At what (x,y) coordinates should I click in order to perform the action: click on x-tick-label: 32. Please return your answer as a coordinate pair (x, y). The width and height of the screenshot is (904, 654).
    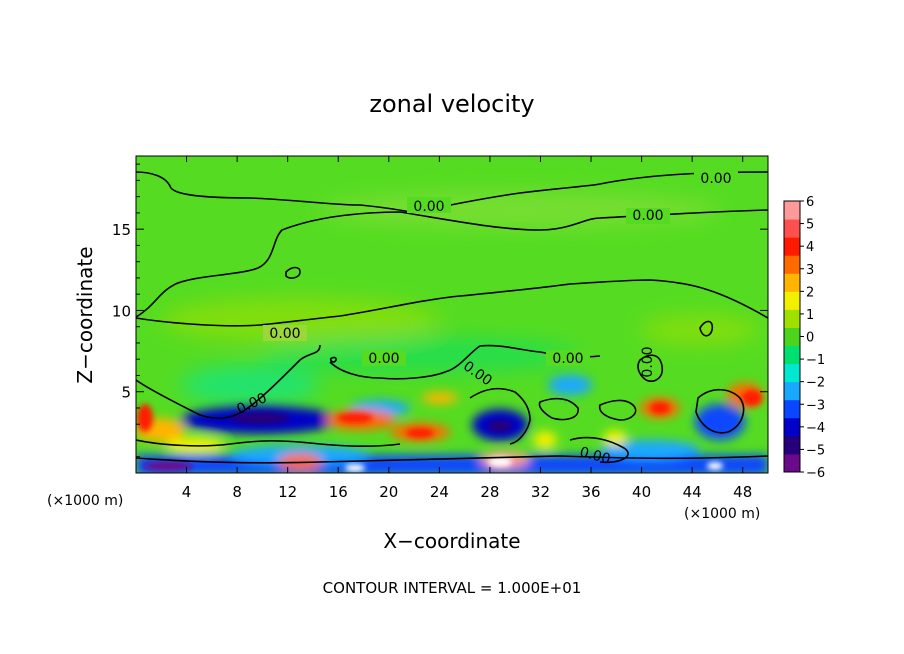
    Looking at the image, I should click on (540, 492).